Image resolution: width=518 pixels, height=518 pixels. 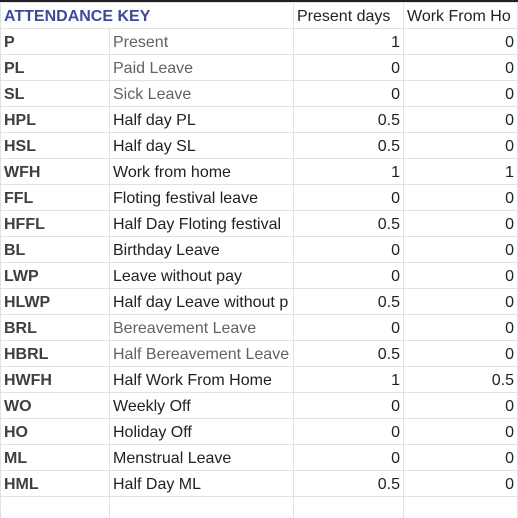 I want to click on work-from-home-cell: 1, so click(x=460, y=171).